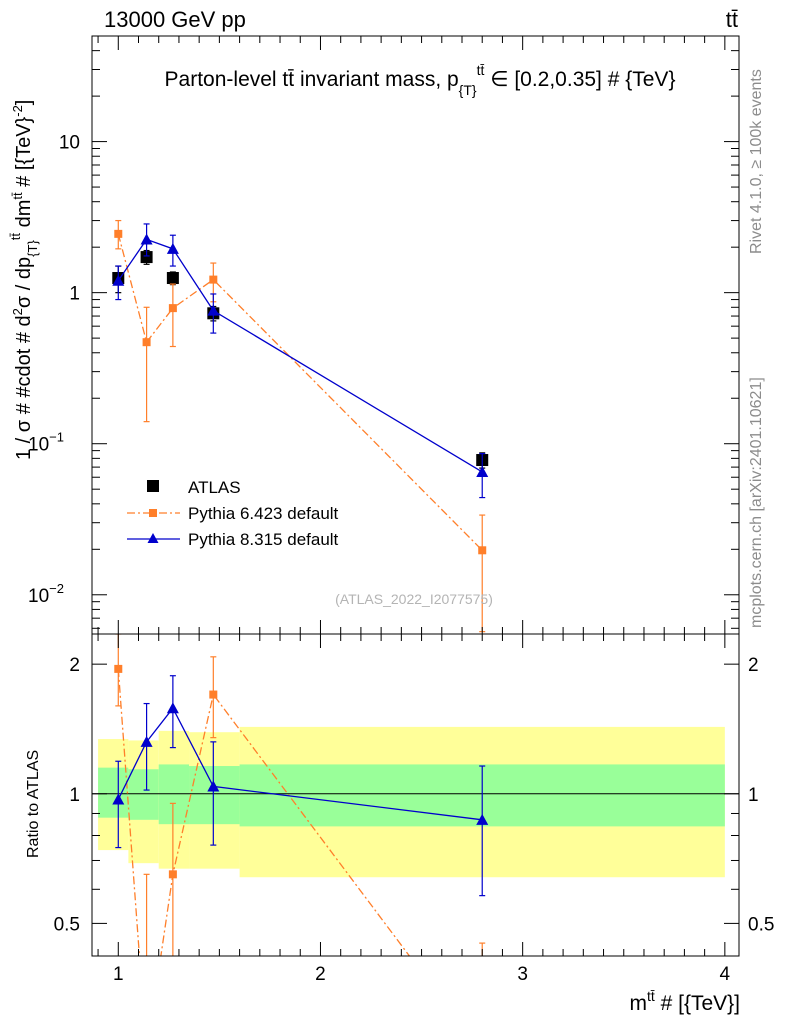  What do you see at coordinates (214, 487) in the screenshot?
I see `legend-label-atlas: ATLAS` at bounding box center [214, 487].